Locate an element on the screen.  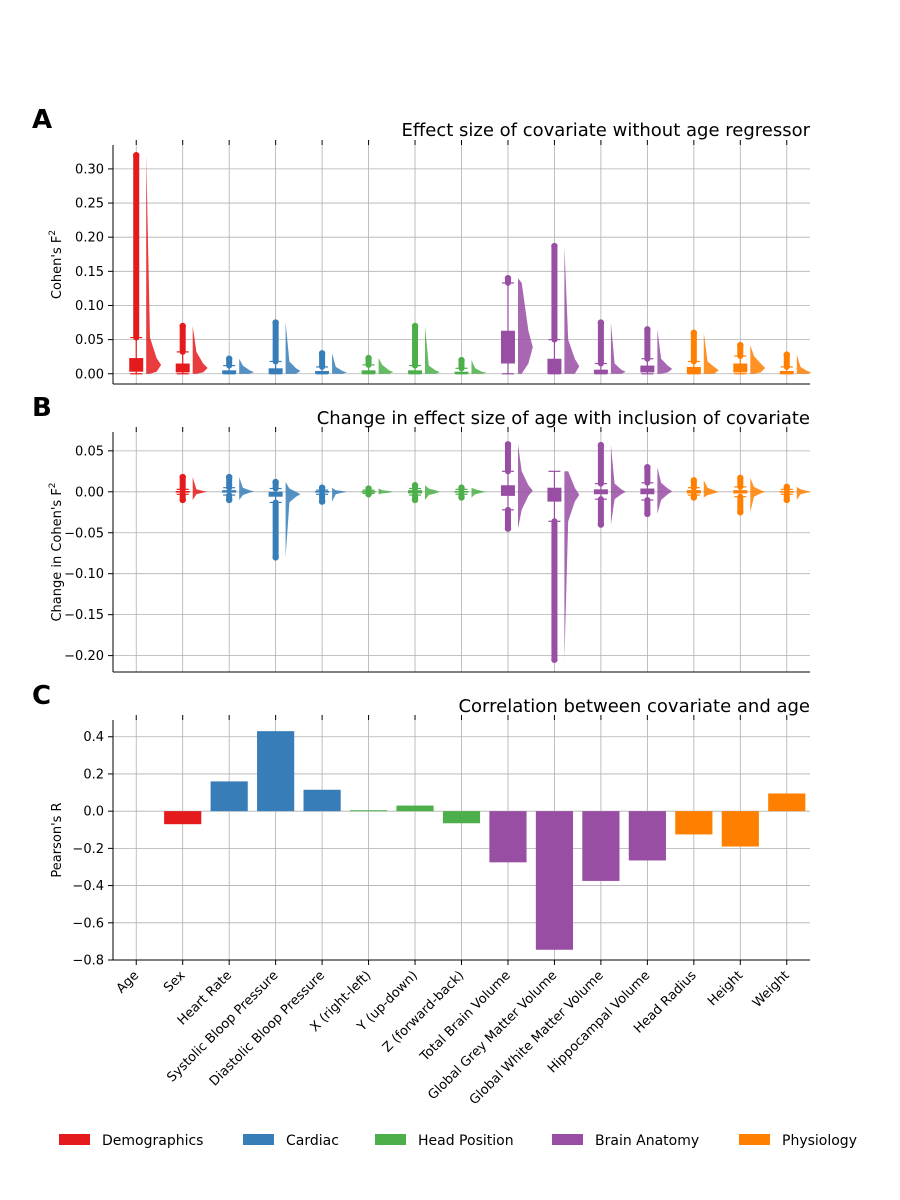
box-Diastolic Bloop Pressure is located at coordinates (322, 372).